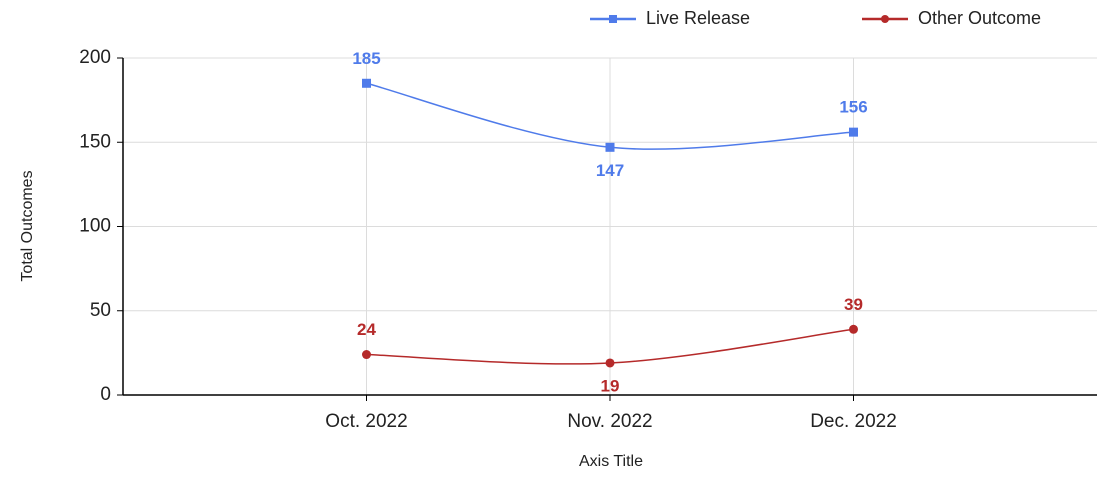 This screenshot has width=1097, height=479. Describe the element at coordinates (979, 18) in the screenshot. I see `legend-label: Other Outcome` at that location.